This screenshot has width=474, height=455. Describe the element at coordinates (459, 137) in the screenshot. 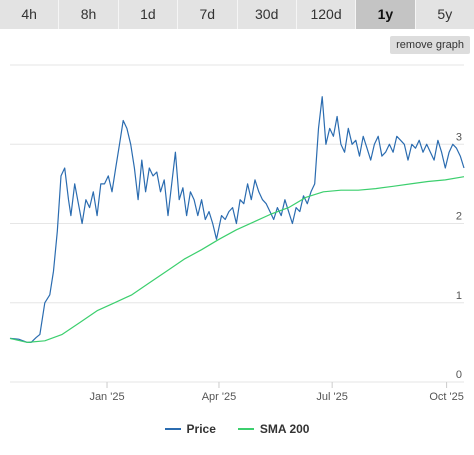

I see `y-tick-label-3: 3` at that location.